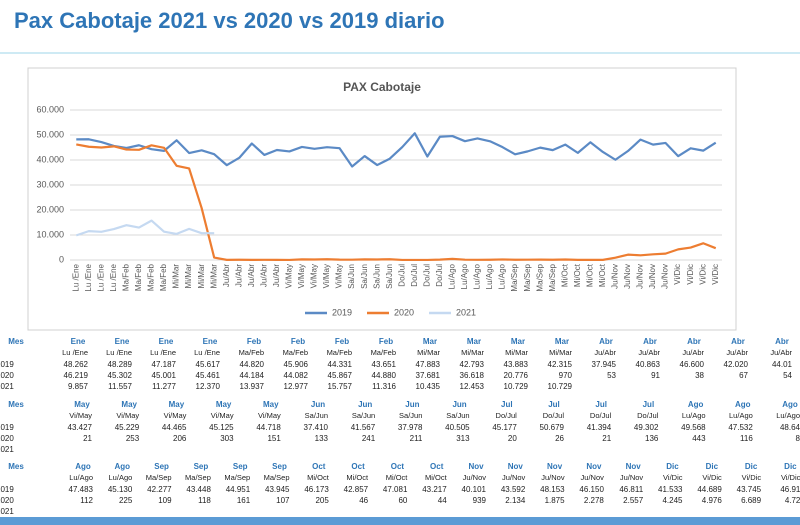 The image size is (800, 525). What do you see at coordinates (646, 427) in the screenshot?
I see `value-cell: 49.302` at bounding box center [646, 427].